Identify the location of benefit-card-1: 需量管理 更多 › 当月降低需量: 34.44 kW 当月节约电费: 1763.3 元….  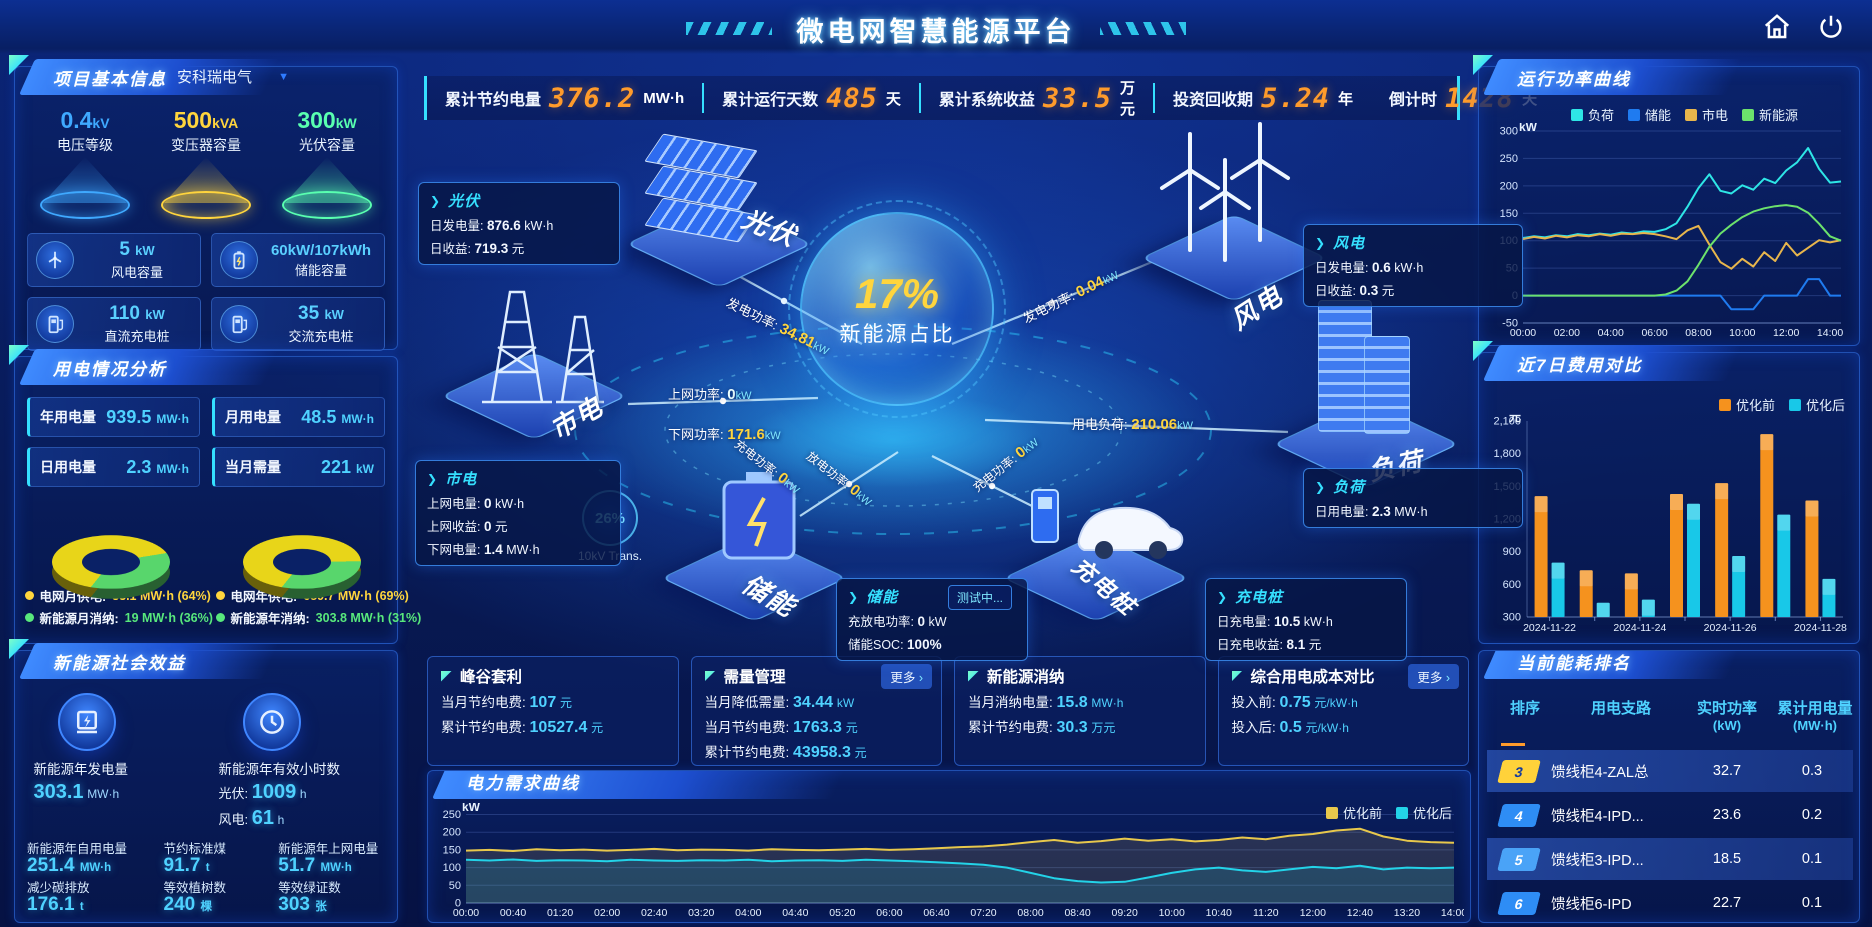
(816, 711).